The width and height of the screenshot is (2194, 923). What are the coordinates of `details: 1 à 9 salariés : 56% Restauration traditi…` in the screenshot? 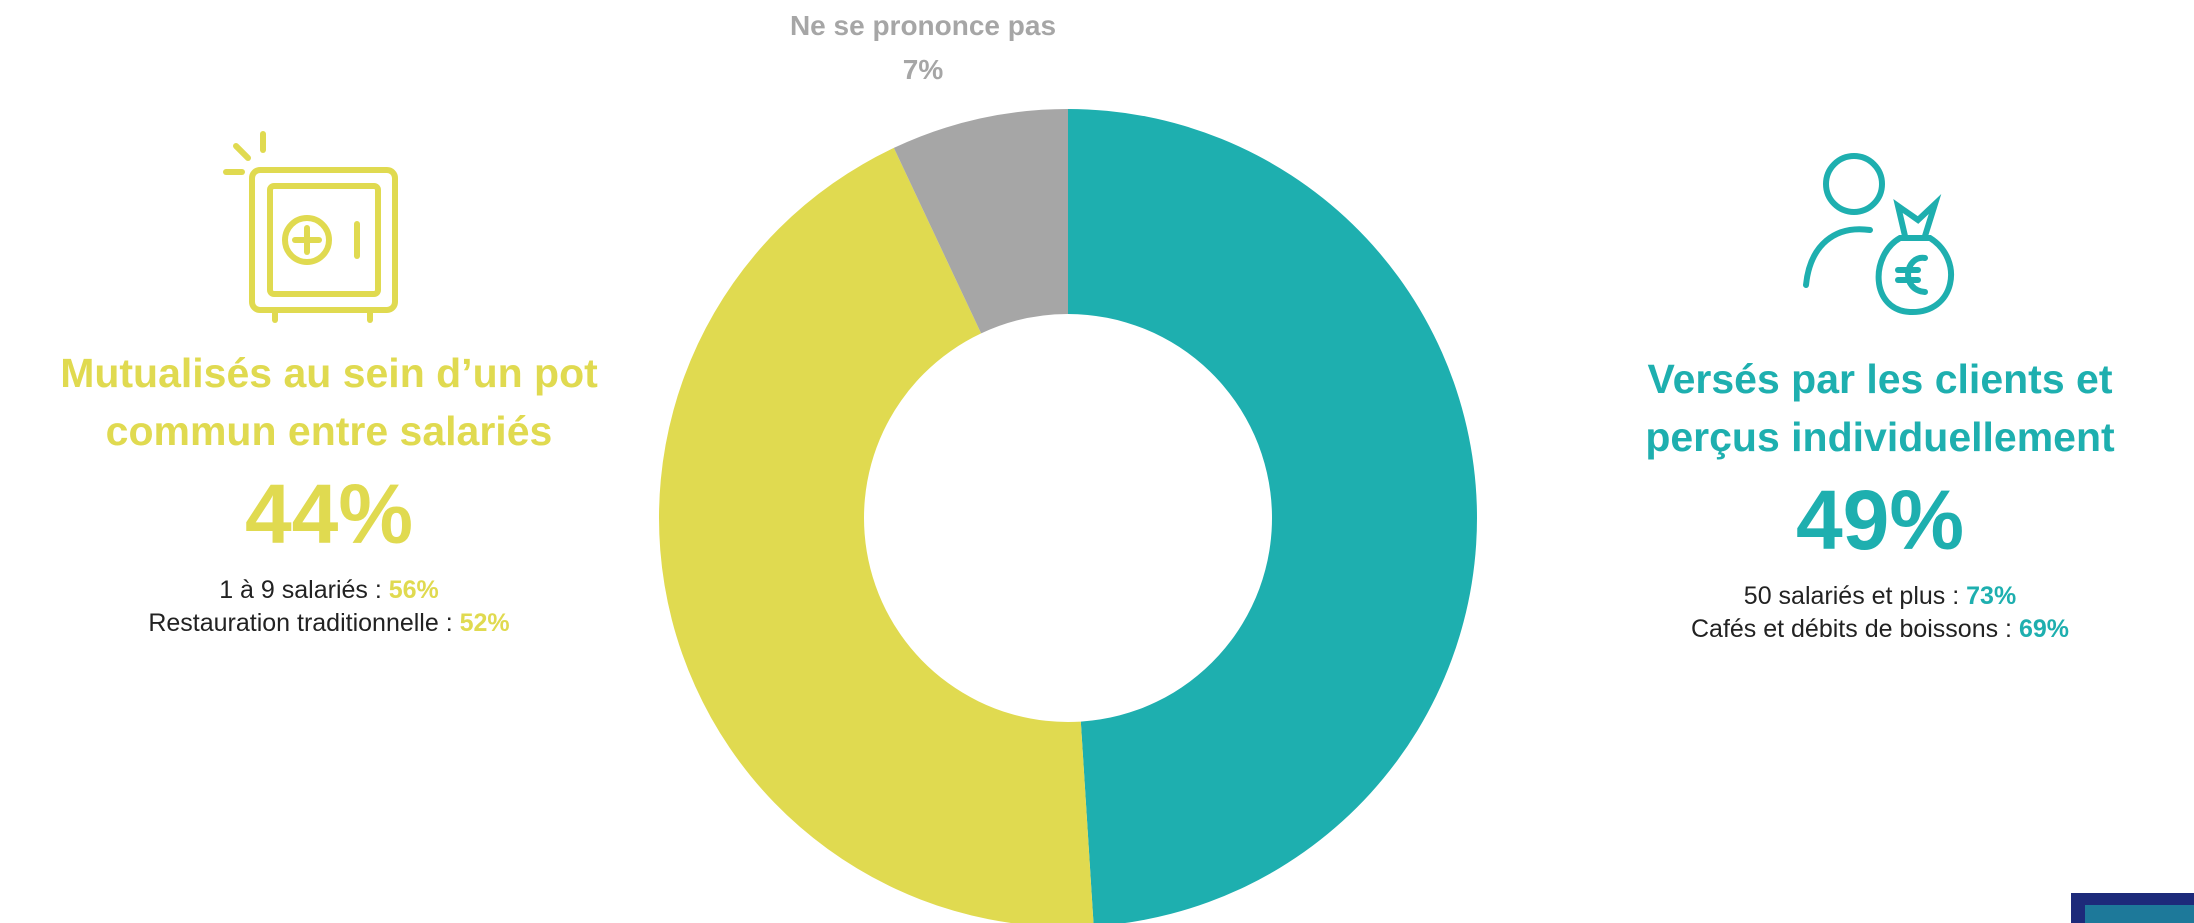 It's located at (339, 607).